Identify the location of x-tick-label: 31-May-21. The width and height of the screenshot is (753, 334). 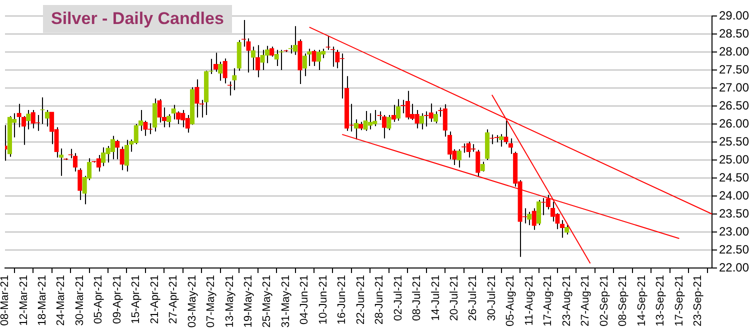
(286, 301).